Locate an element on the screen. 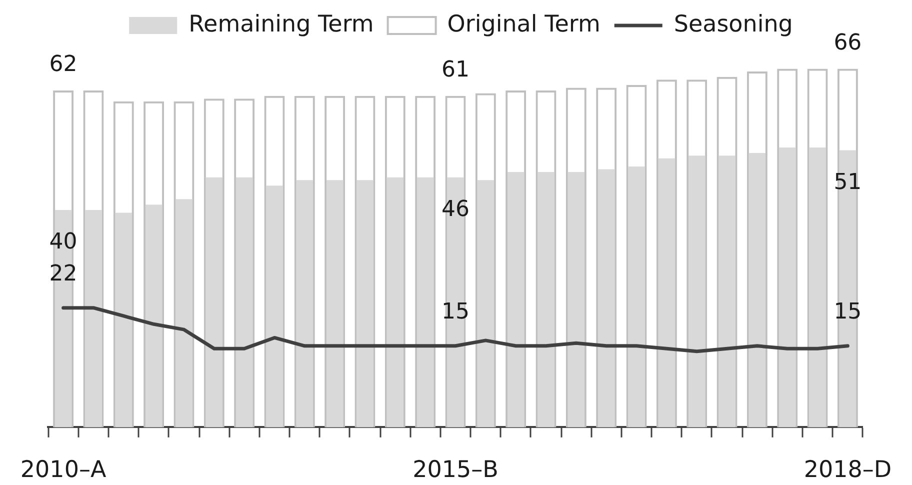 This screenshot has width=912, height=485. data-label: 46 is located at coordinates (455, 209).